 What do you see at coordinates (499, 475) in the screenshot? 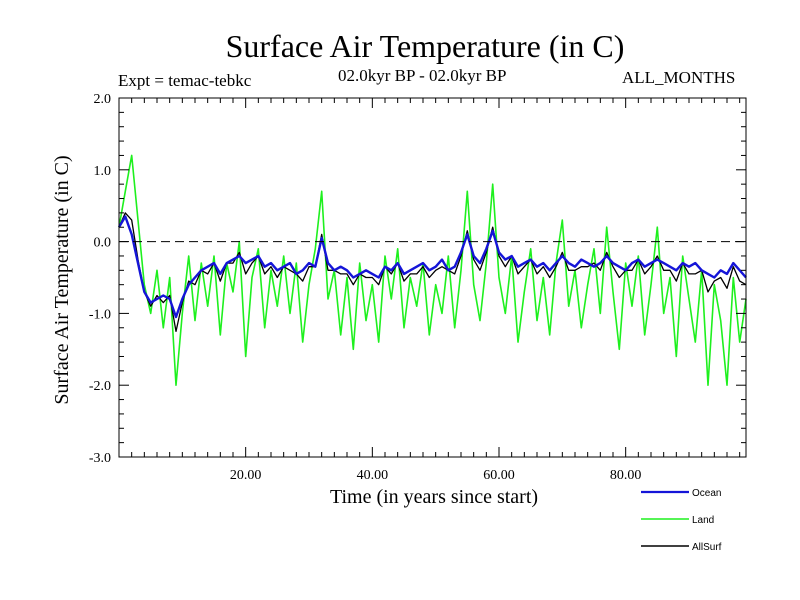
I see `x-tick-label: 60.00` at bounding box center [499, 475].